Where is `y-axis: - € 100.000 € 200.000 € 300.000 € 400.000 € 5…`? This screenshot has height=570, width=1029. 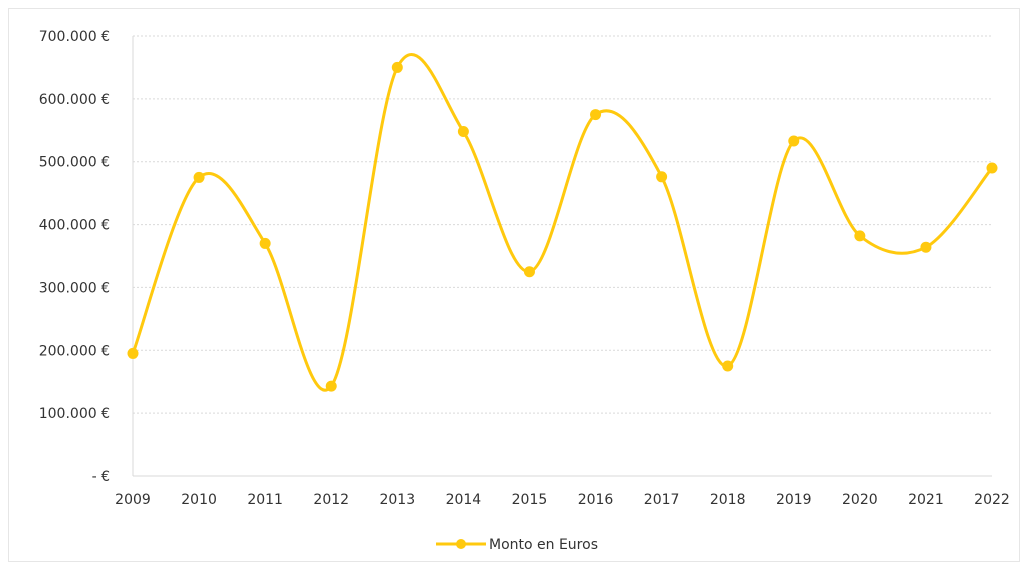
y-axis: - € 100.000 € 200.000 € 300.000 € 400.000 € 5… is located at coordinates (86, 257).